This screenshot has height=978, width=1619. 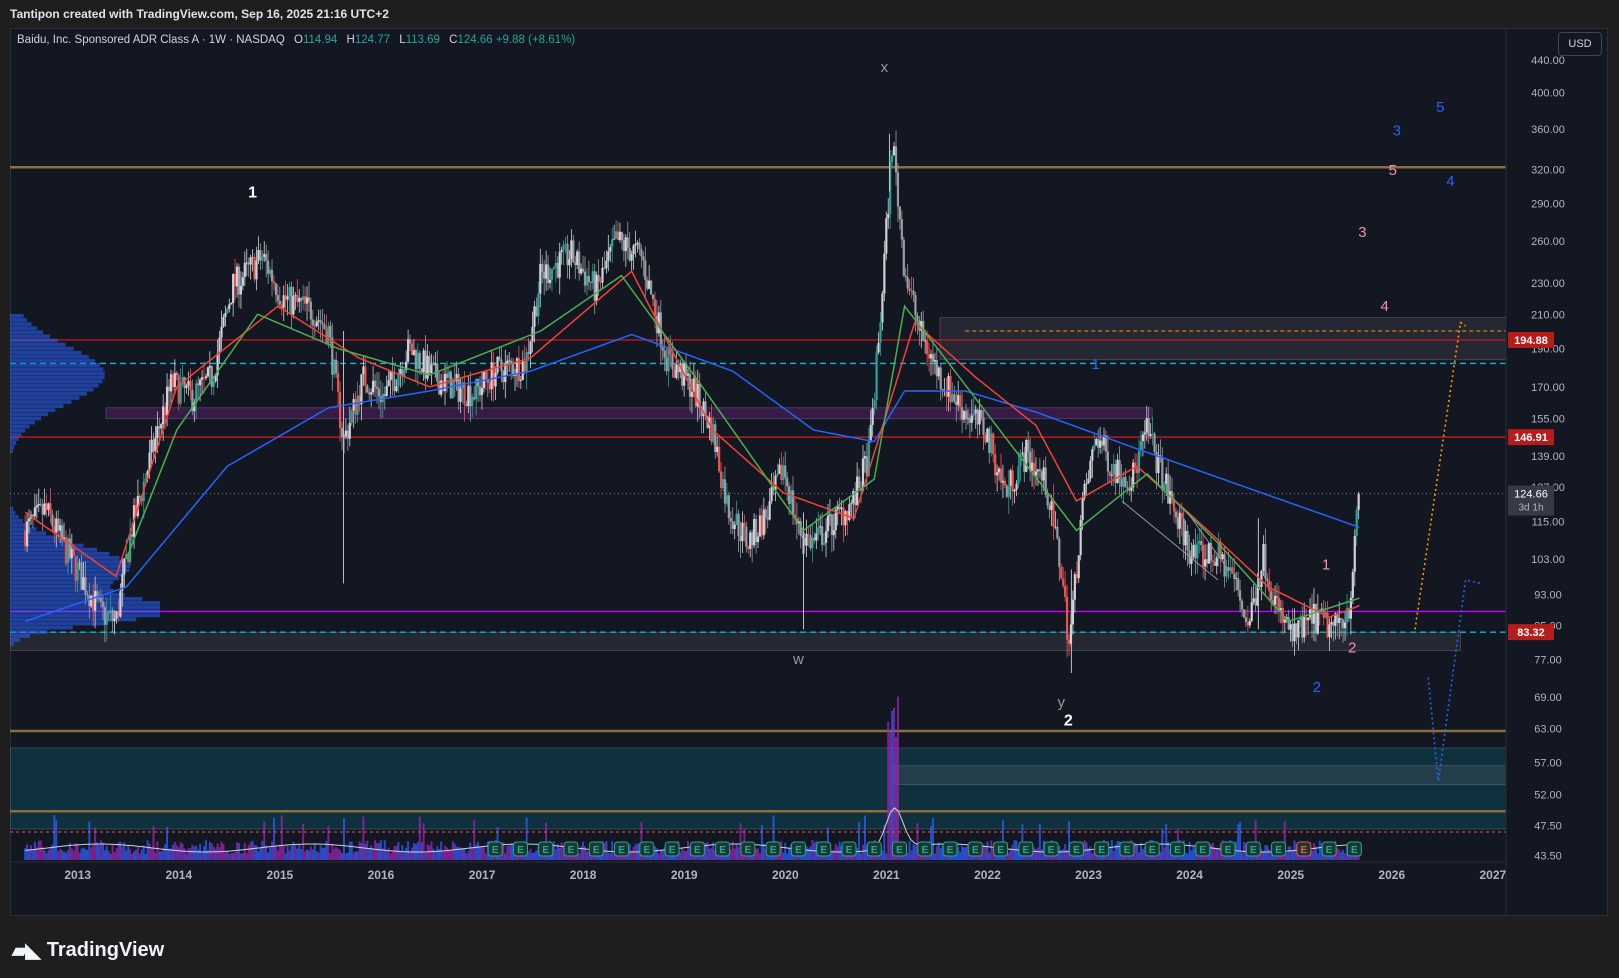 What do you see at coordinates (1397, 131) in the screenshot?
I see `wave-label-12: 3` at bounding box center [1397, 131].